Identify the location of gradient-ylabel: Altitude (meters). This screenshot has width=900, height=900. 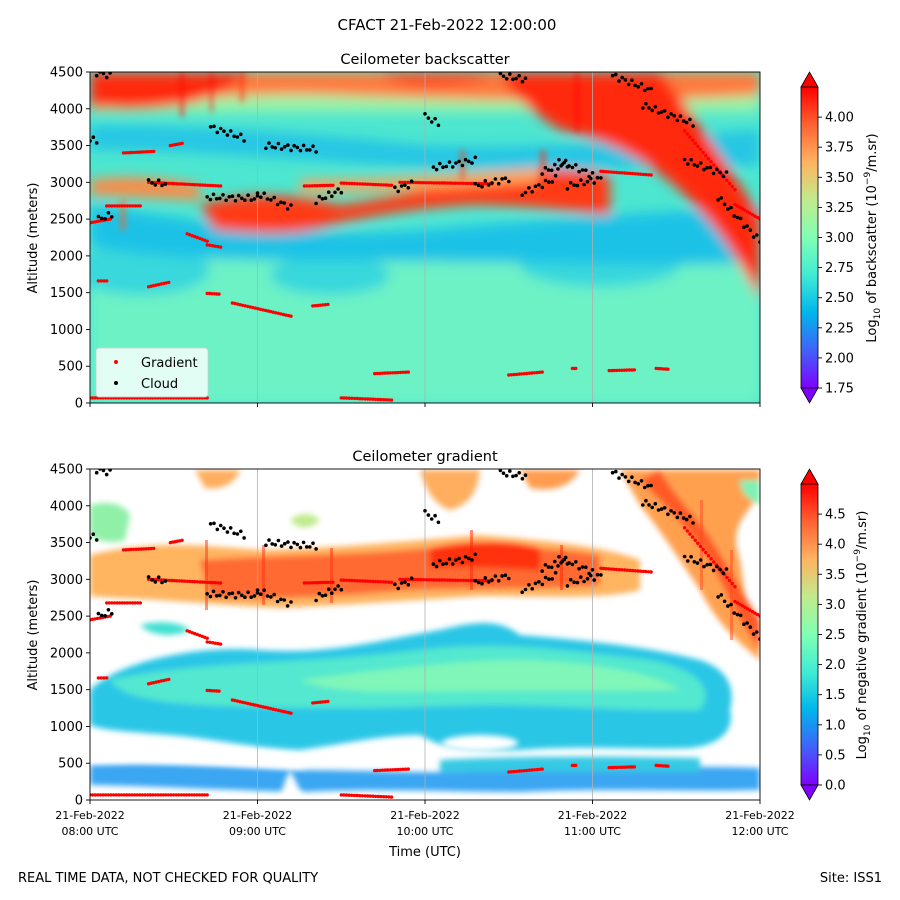
(33, 635).